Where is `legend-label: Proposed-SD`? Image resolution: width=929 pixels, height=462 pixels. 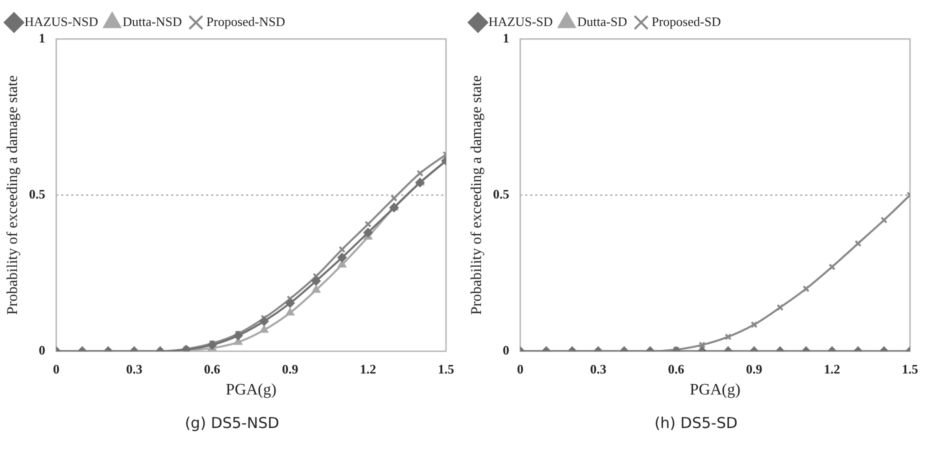
legend-label: Proposed-SD is located at coordinates (686, 21).